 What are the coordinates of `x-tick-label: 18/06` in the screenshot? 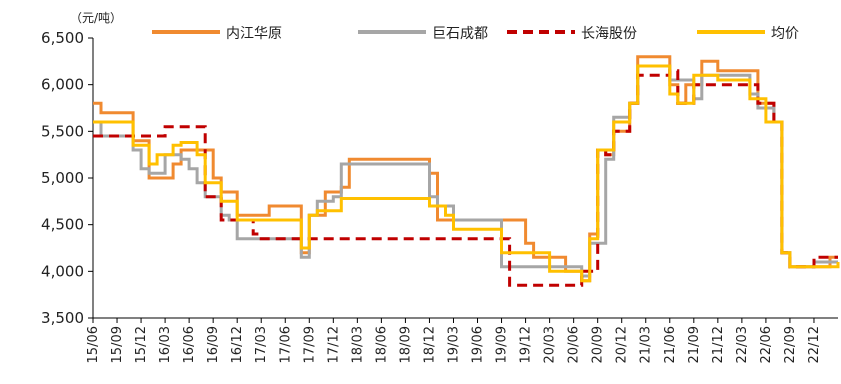 It's located at (381, 344).